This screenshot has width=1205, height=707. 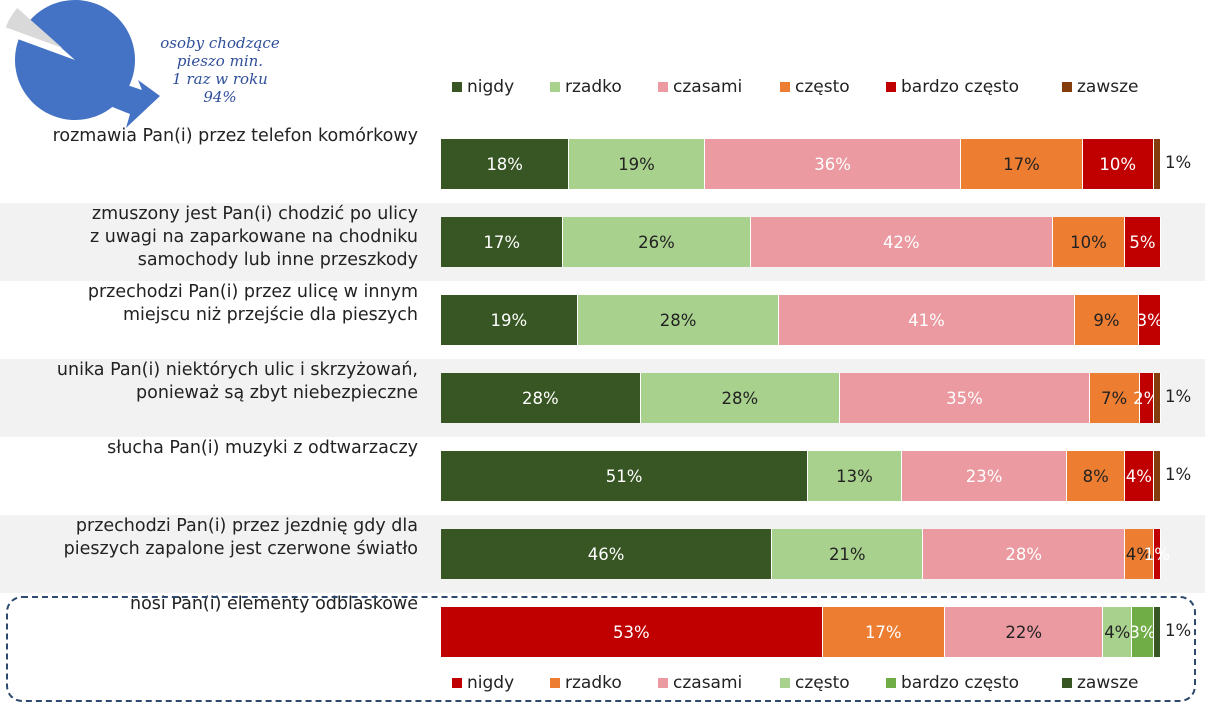 I want to click on data-label: 9%, so click(x=1106, y=320).